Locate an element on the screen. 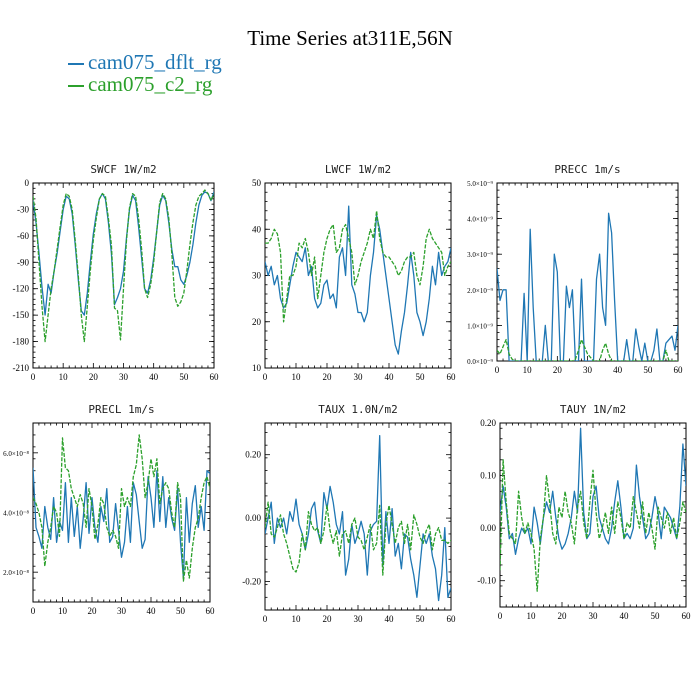 The image size is (700, 700). chart-panel-5: TAUY 1N/m2 0 10 20 30 40 50 60 -0.10 0.00 0.10 0.20 is located at coordinates (584, 512).